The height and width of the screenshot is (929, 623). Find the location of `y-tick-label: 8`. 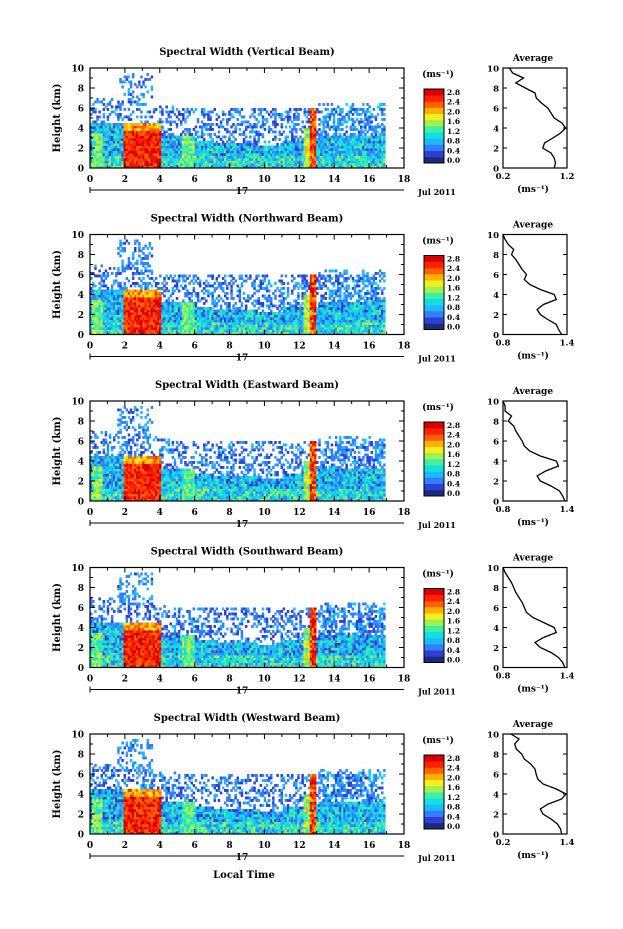

y-tick-label: 8 is located at coordinates (81, 256).